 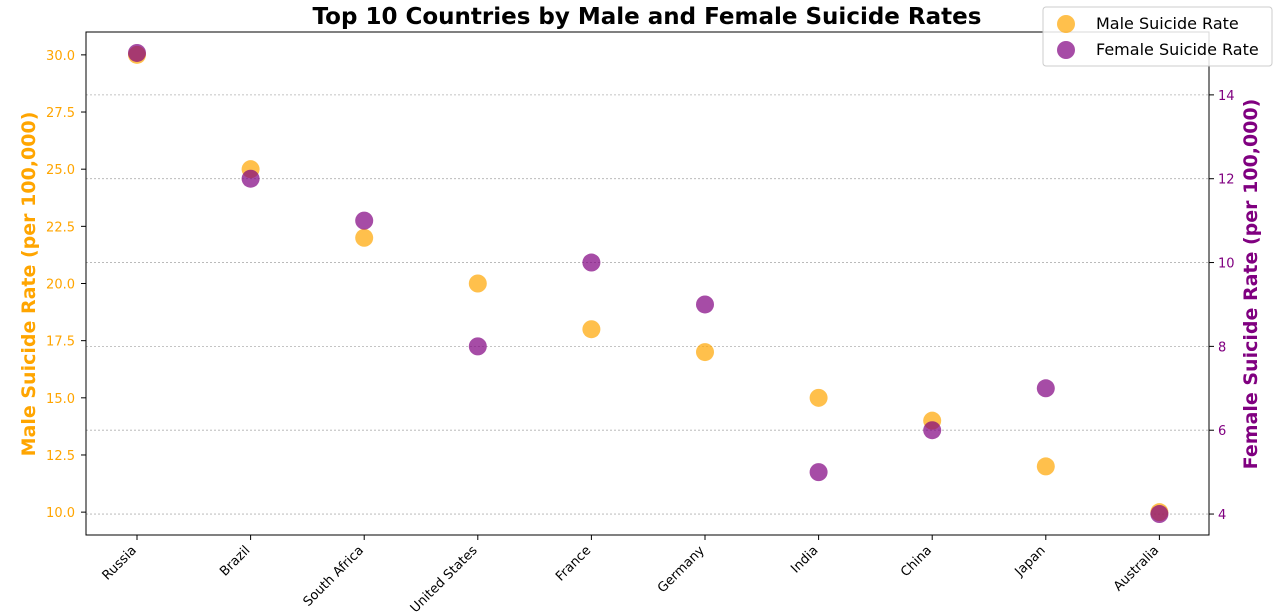 What do you see at coordinates (573, 563) in the screenshot?
I see `x-tick-label: France` at bounding box center [573, 563].